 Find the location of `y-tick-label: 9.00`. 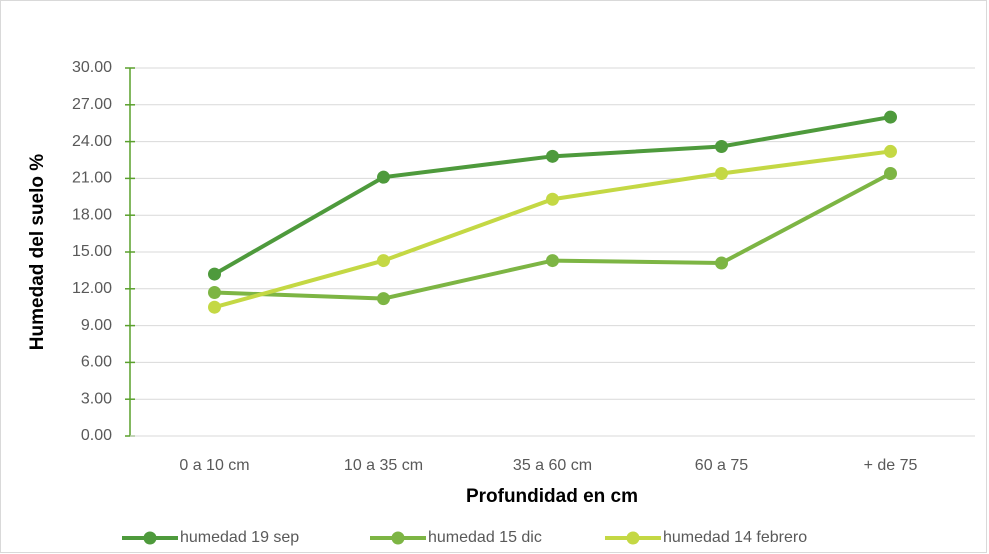

y-tick-label: 9.00 is located at coordinates (96, 325).